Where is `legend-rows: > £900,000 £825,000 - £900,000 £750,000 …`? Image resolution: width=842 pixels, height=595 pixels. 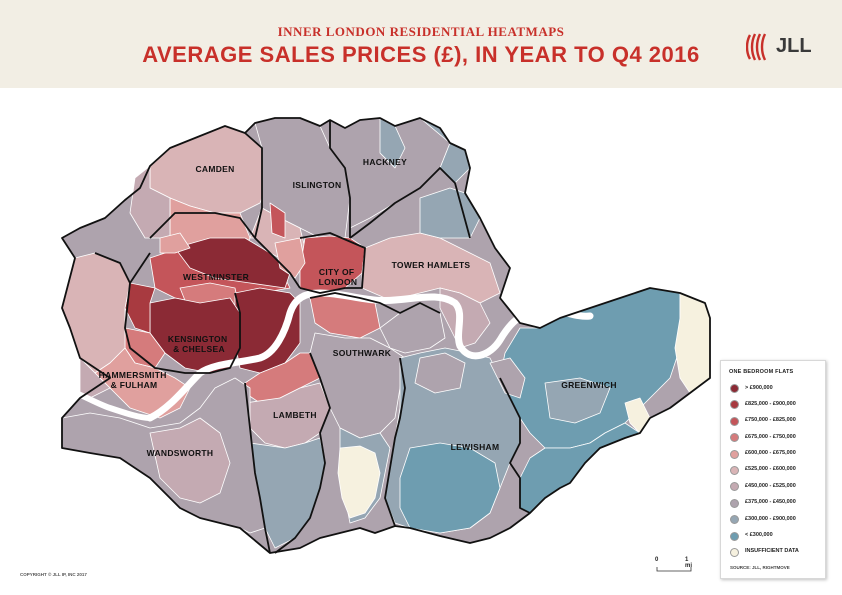
legend-rows: > £900,000 £825,000 - £900,000 £750,000 … is located at coordinates (773, 471).